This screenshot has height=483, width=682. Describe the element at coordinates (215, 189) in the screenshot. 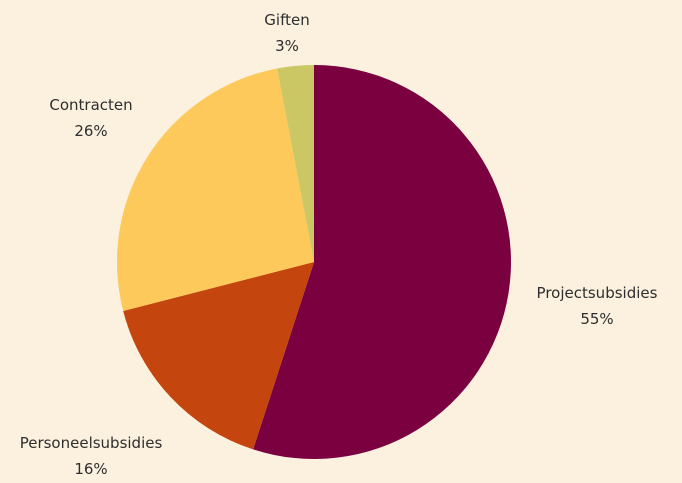

I see `pie-slice-contracten` at that location.